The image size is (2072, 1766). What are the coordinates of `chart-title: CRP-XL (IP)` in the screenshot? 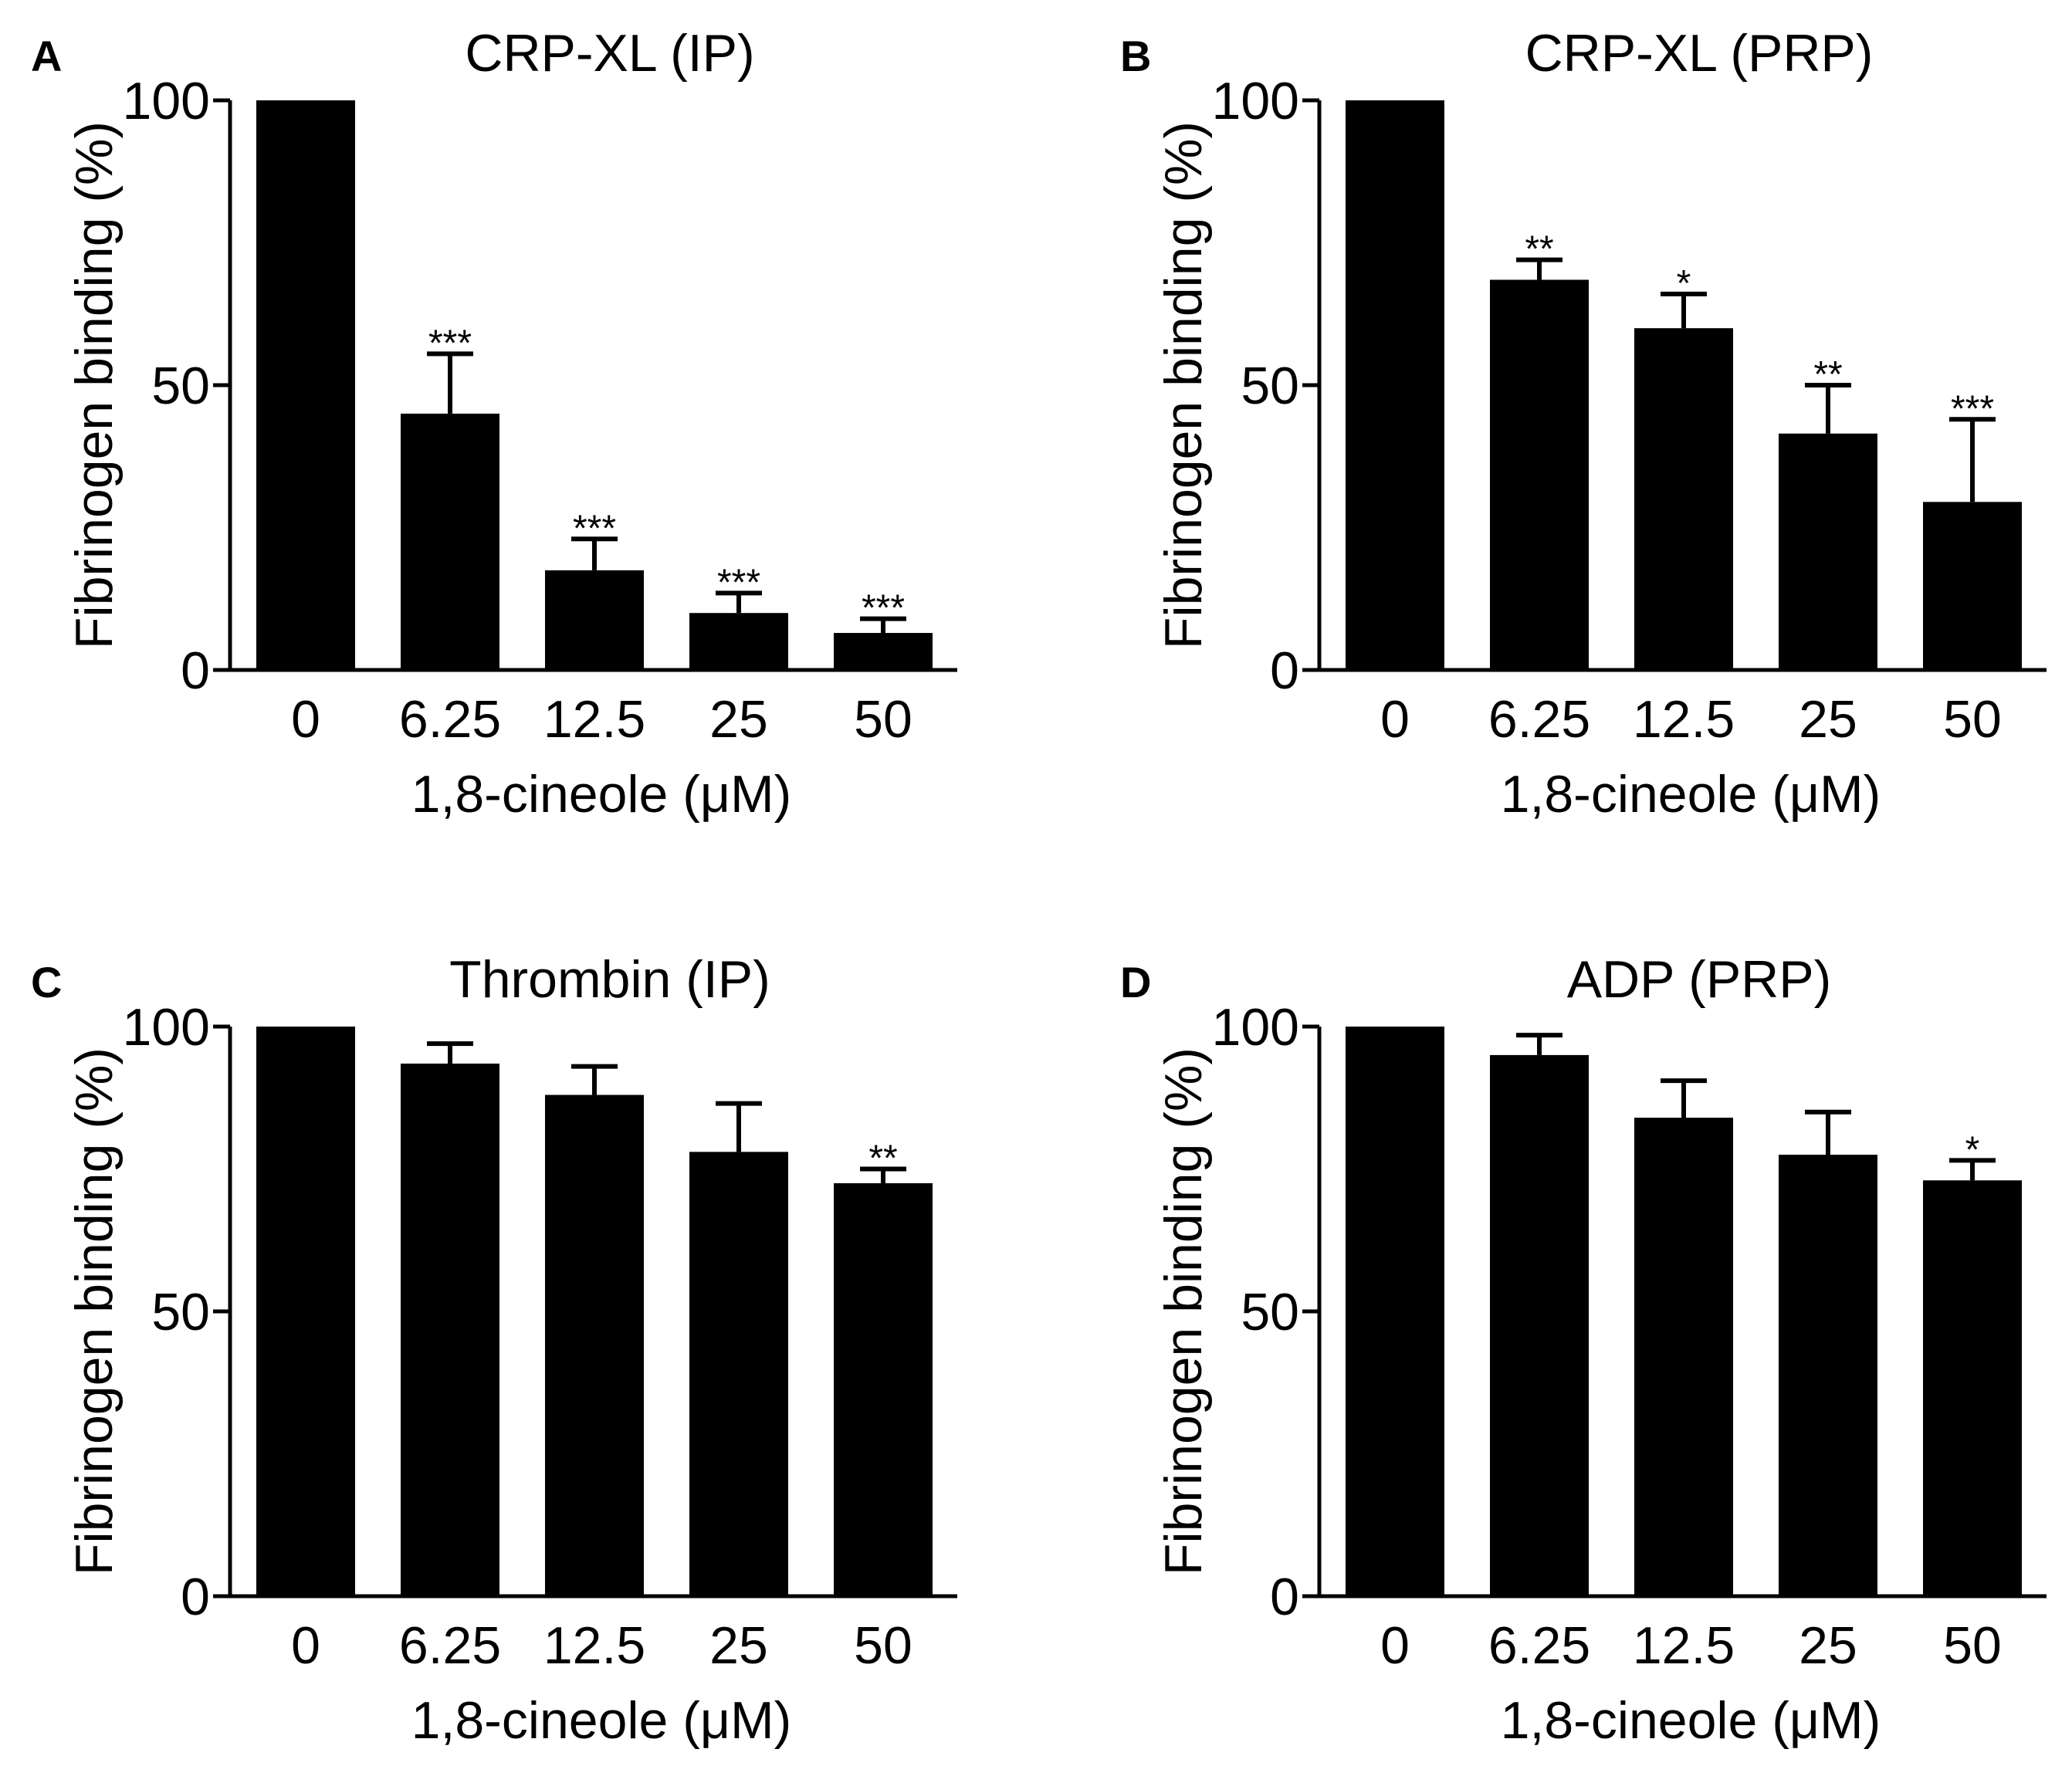 It's located at (609, 53).